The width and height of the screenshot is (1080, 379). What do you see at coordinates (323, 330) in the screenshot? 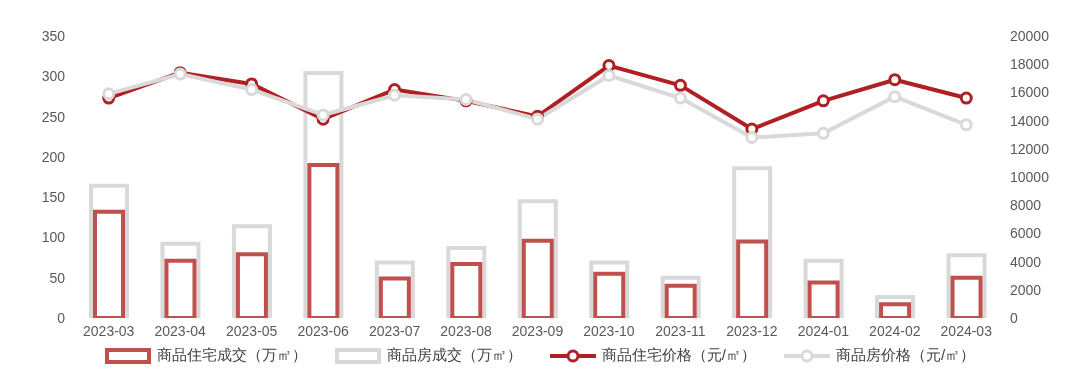
I see `x-tick-label: 2023-06` at bounding box center [323, 330].